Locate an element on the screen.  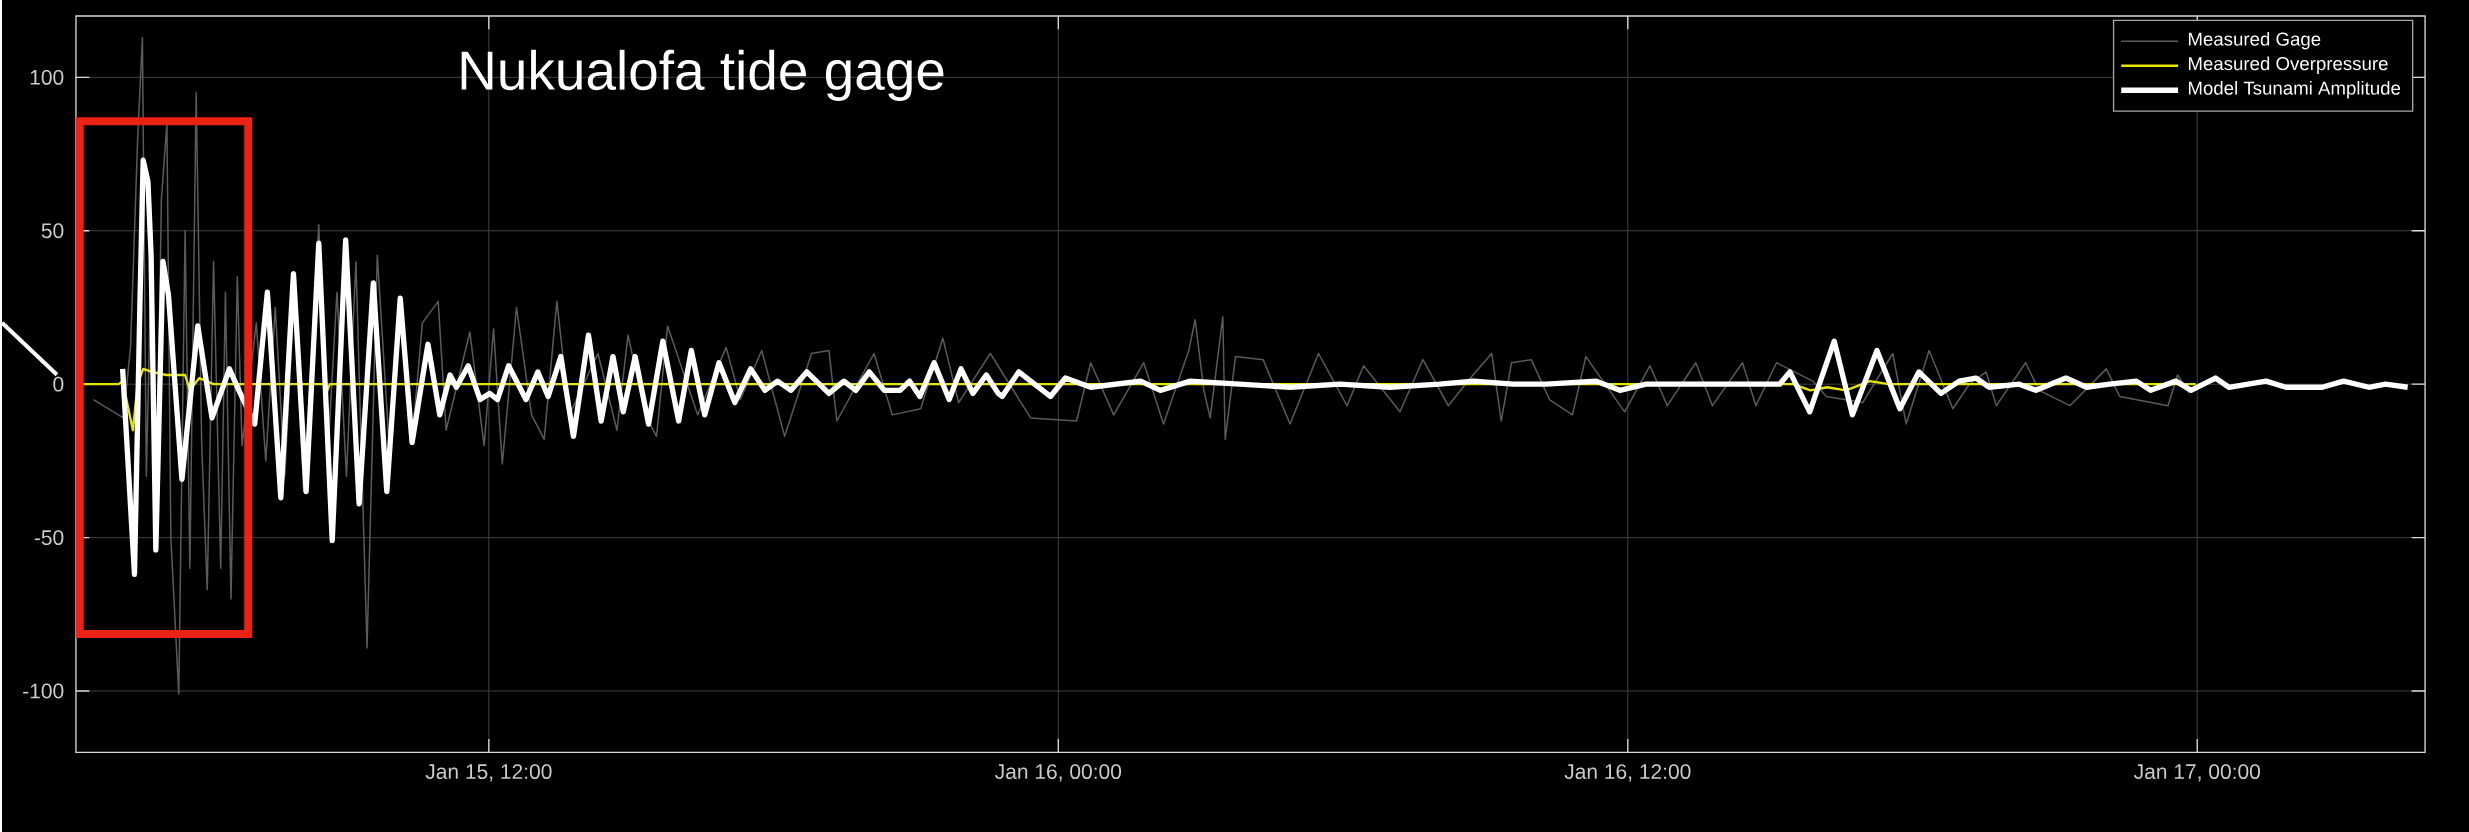
y-tick-label: 50 is located at coordinates (52, 231).